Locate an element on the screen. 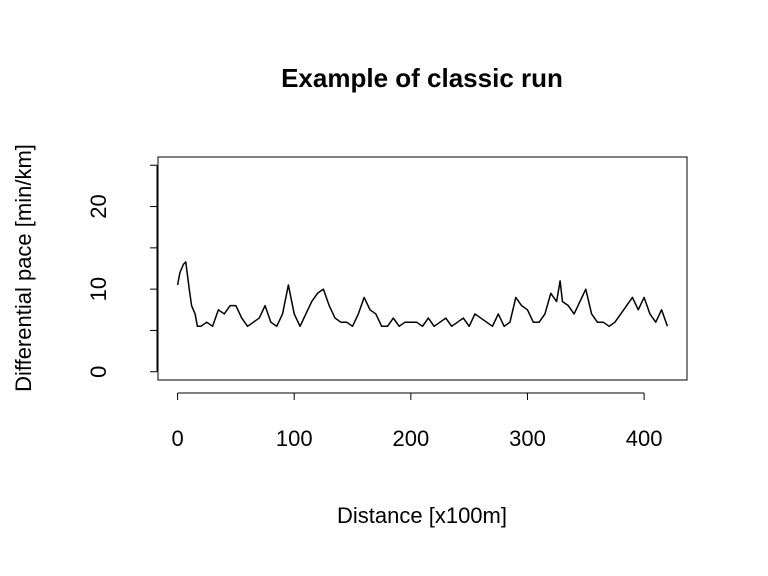  x-axis-label: Distance [x100m] is located at coordinates (422, 515).